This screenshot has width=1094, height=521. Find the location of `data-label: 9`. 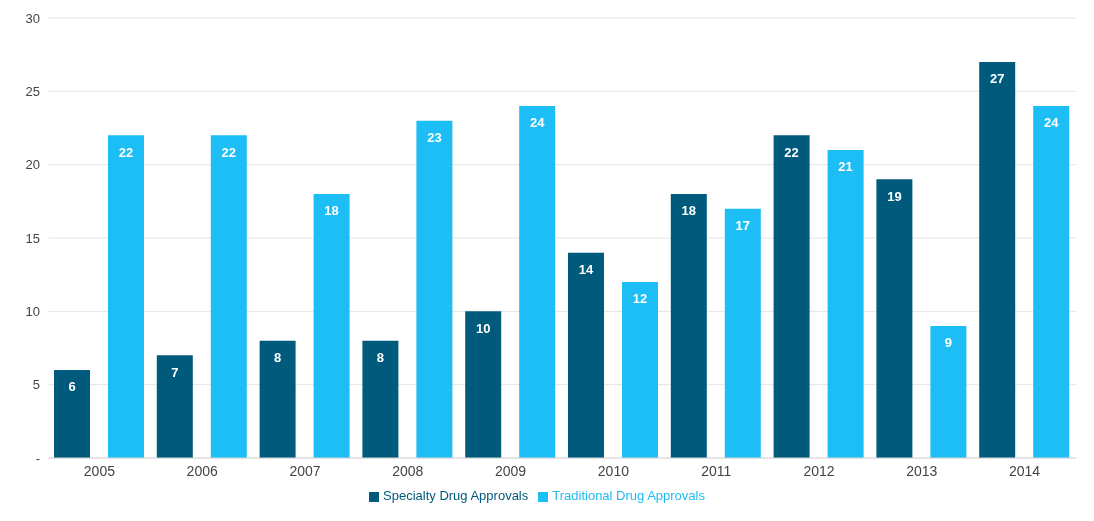

data-label: 9 is located at coordinates (948, 343).